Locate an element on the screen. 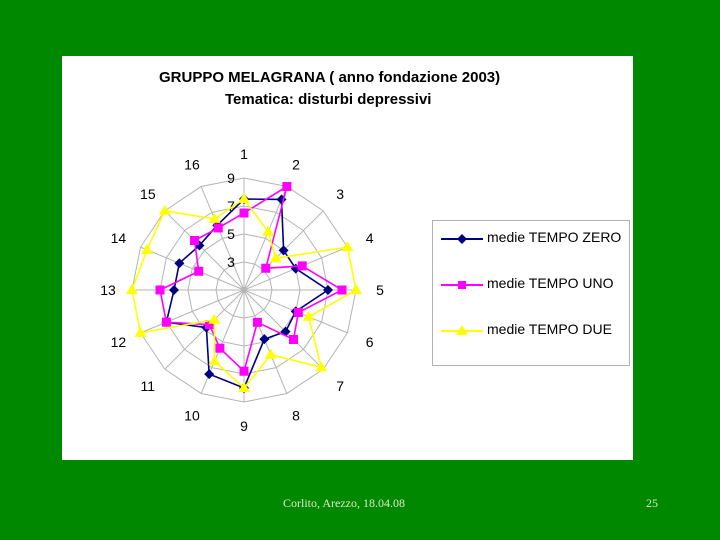 This screenshot has width=720, height=540. legend-item-tempo-uno: medie TEMPO UNO is located at coordinates (532, 293).